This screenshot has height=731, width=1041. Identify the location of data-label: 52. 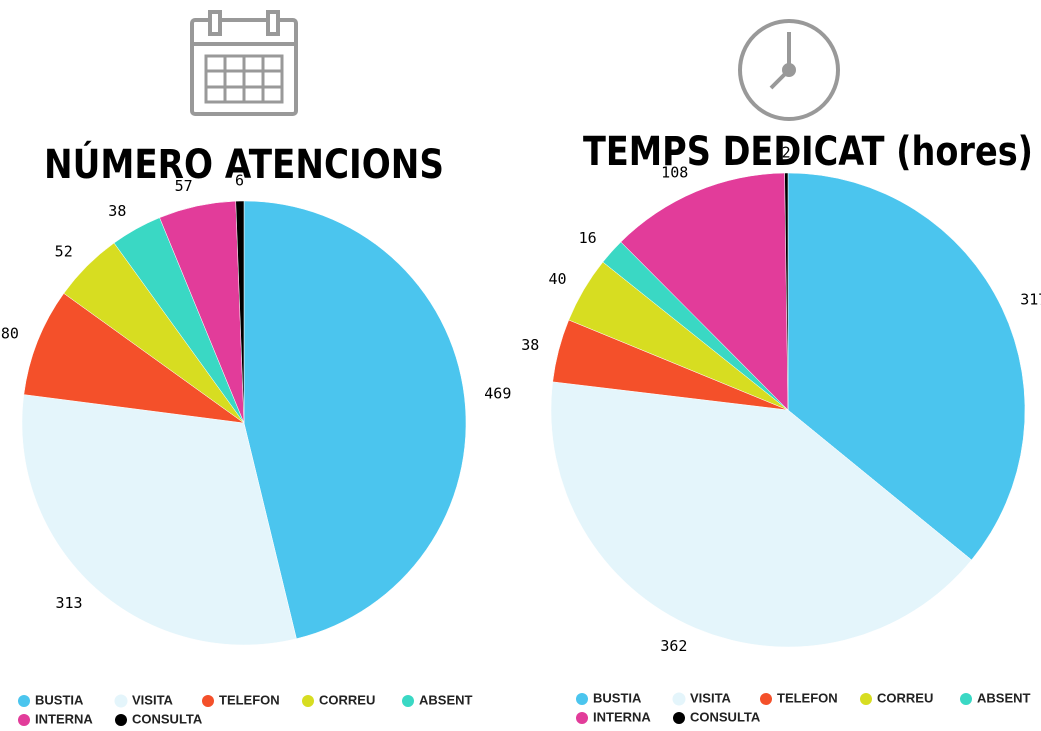
(64, 252).